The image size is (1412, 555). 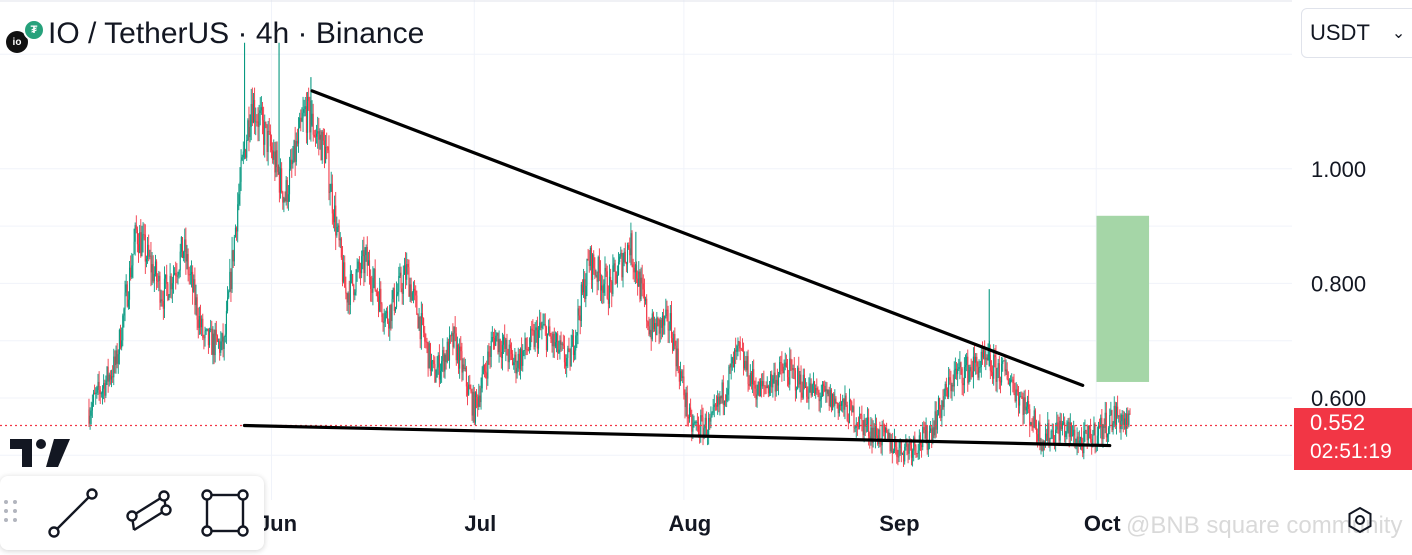 What do you see at coordinates (13, 514) in the screenshot?
I see `drag-handle-icon` at bounding box center [13, 514].